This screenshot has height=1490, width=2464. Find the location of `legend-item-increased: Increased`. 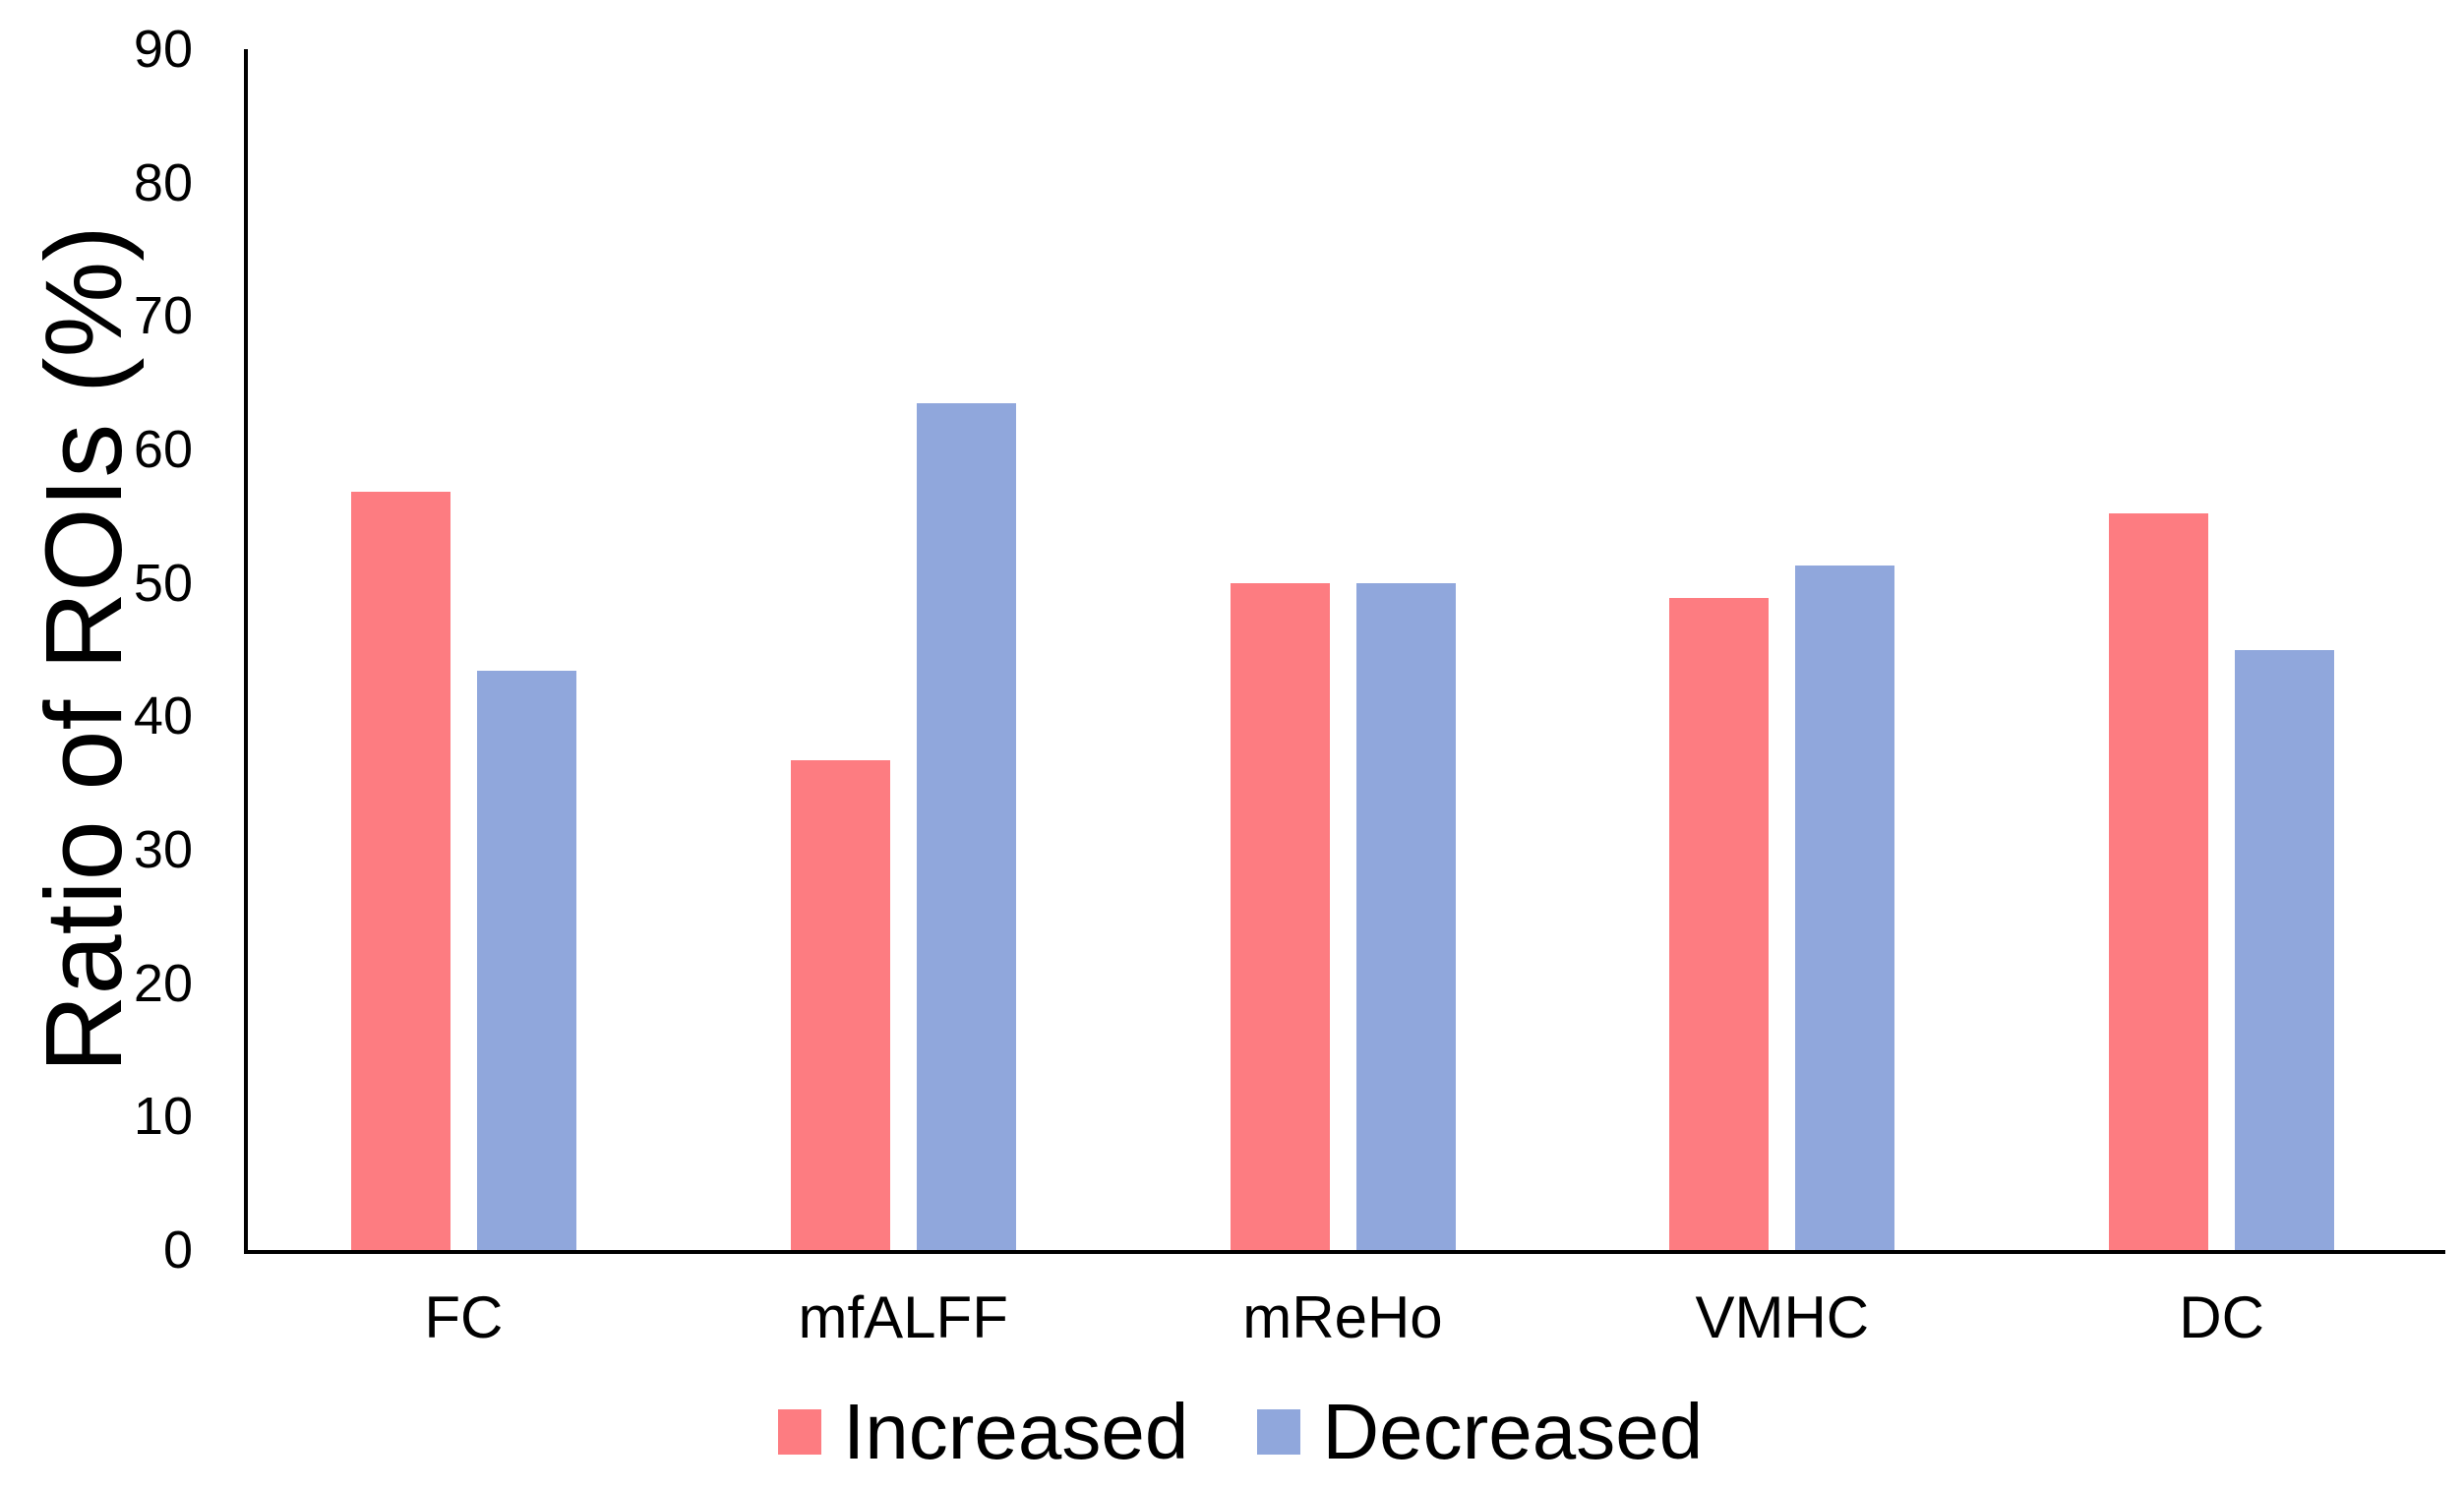

legend-item-increased: Increased is located at coordinates (983, 1432).